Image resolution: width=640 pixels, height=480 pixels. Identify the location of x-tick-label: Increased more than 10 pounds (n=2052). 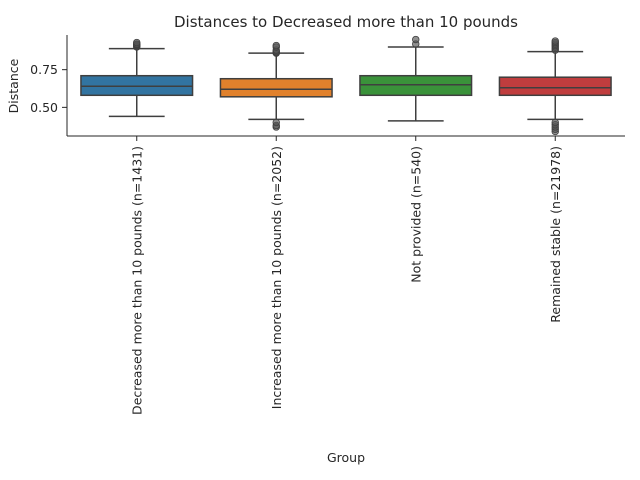
(276, 277).